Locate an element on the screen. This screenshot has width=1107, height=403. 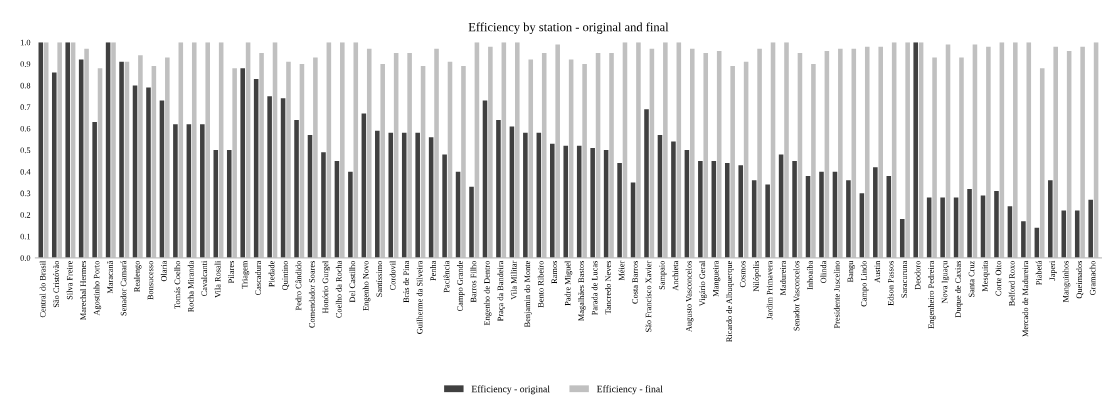
x-tick-label: Campo Lindo is located at coordinates (864, 284).